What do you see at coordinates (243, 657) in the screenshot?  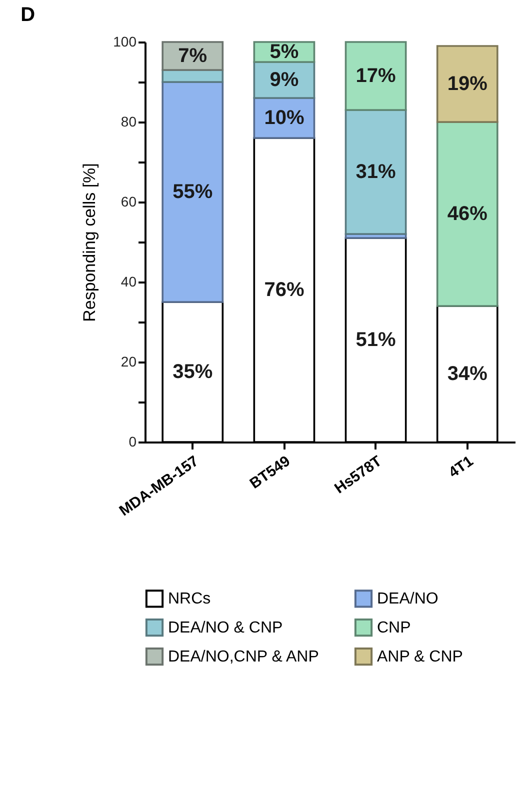 I see `legend-label: DEA/NO,CNP & ANP` at bounding box center [243, 657].